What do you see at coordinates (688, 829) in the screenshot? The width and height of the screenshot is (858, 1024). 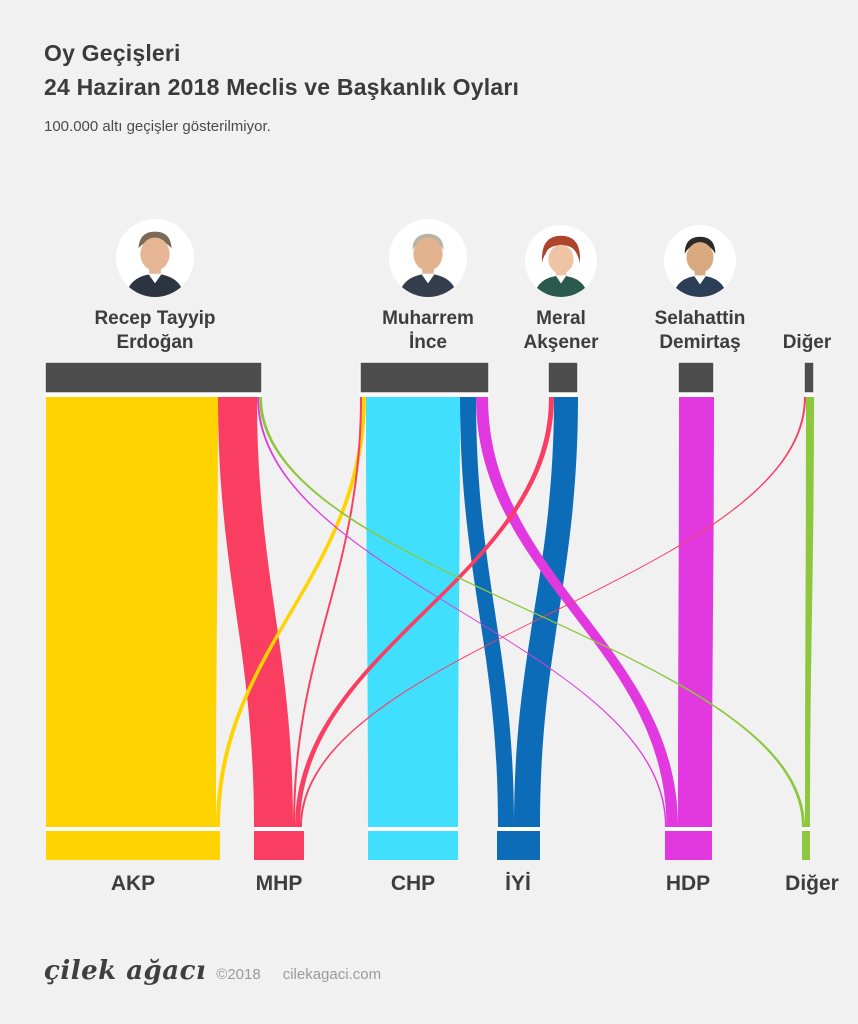 I see `sankey-gap-hdp` at bounding box center [688, 829].